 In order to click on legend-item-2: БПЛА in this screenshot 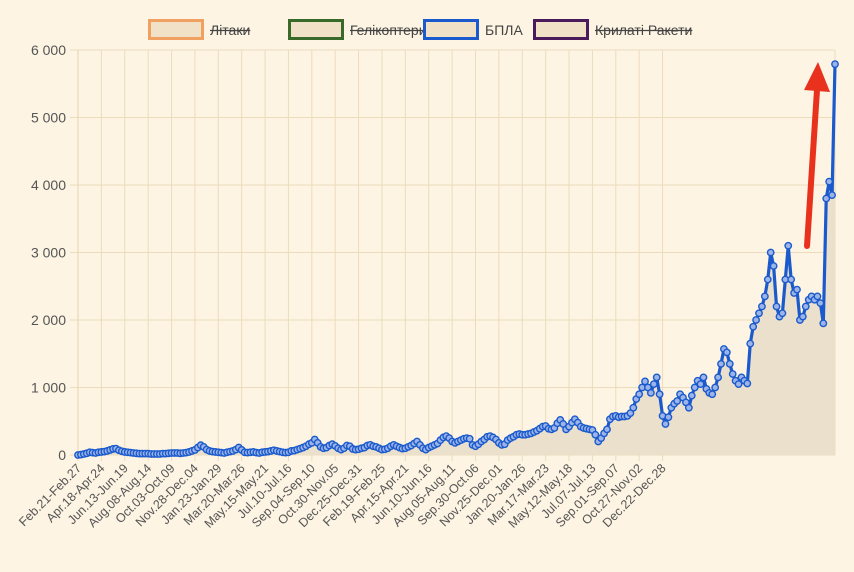, I will do `click(473, 29)`.